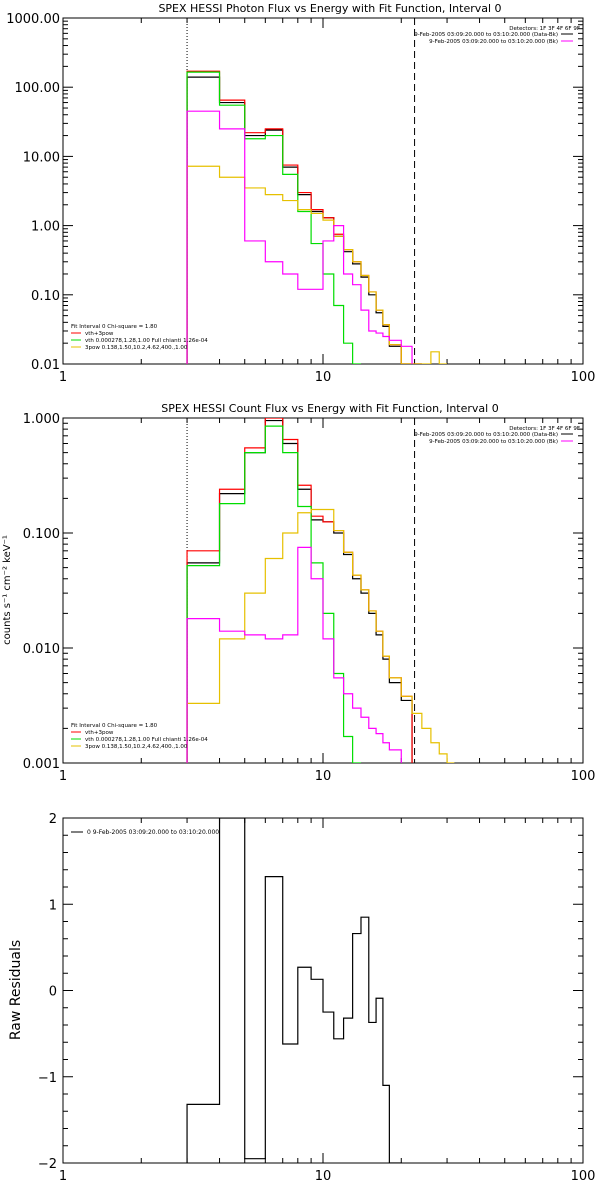 This screenshot has width=600, height=1200. What do you see at coordinates (41, 764) in the screenshot?
I see `y-tick-label: 0.001` at bounding box center [41, 764].